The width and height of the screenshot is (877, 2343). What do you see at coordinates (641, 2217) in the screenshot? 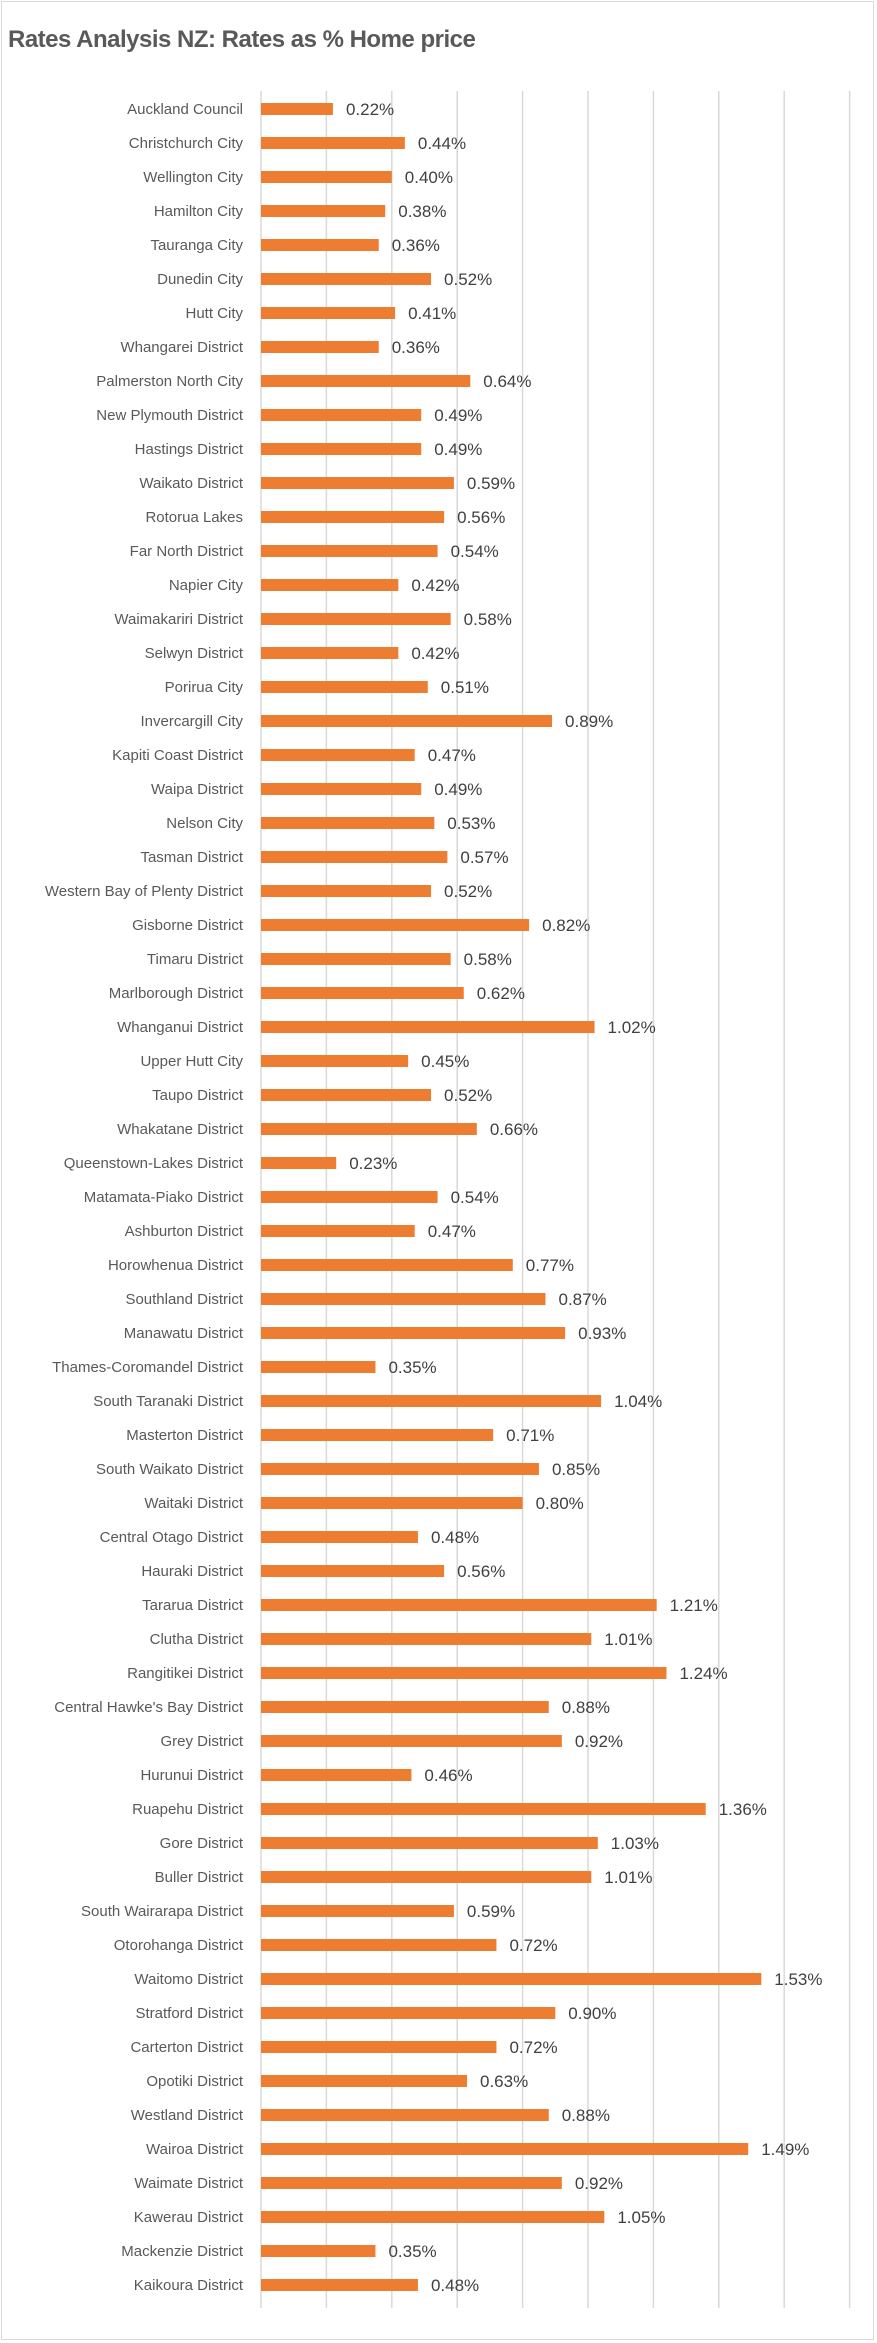
I see `value-label: 1.05%` at bounding box center [641, 2217].